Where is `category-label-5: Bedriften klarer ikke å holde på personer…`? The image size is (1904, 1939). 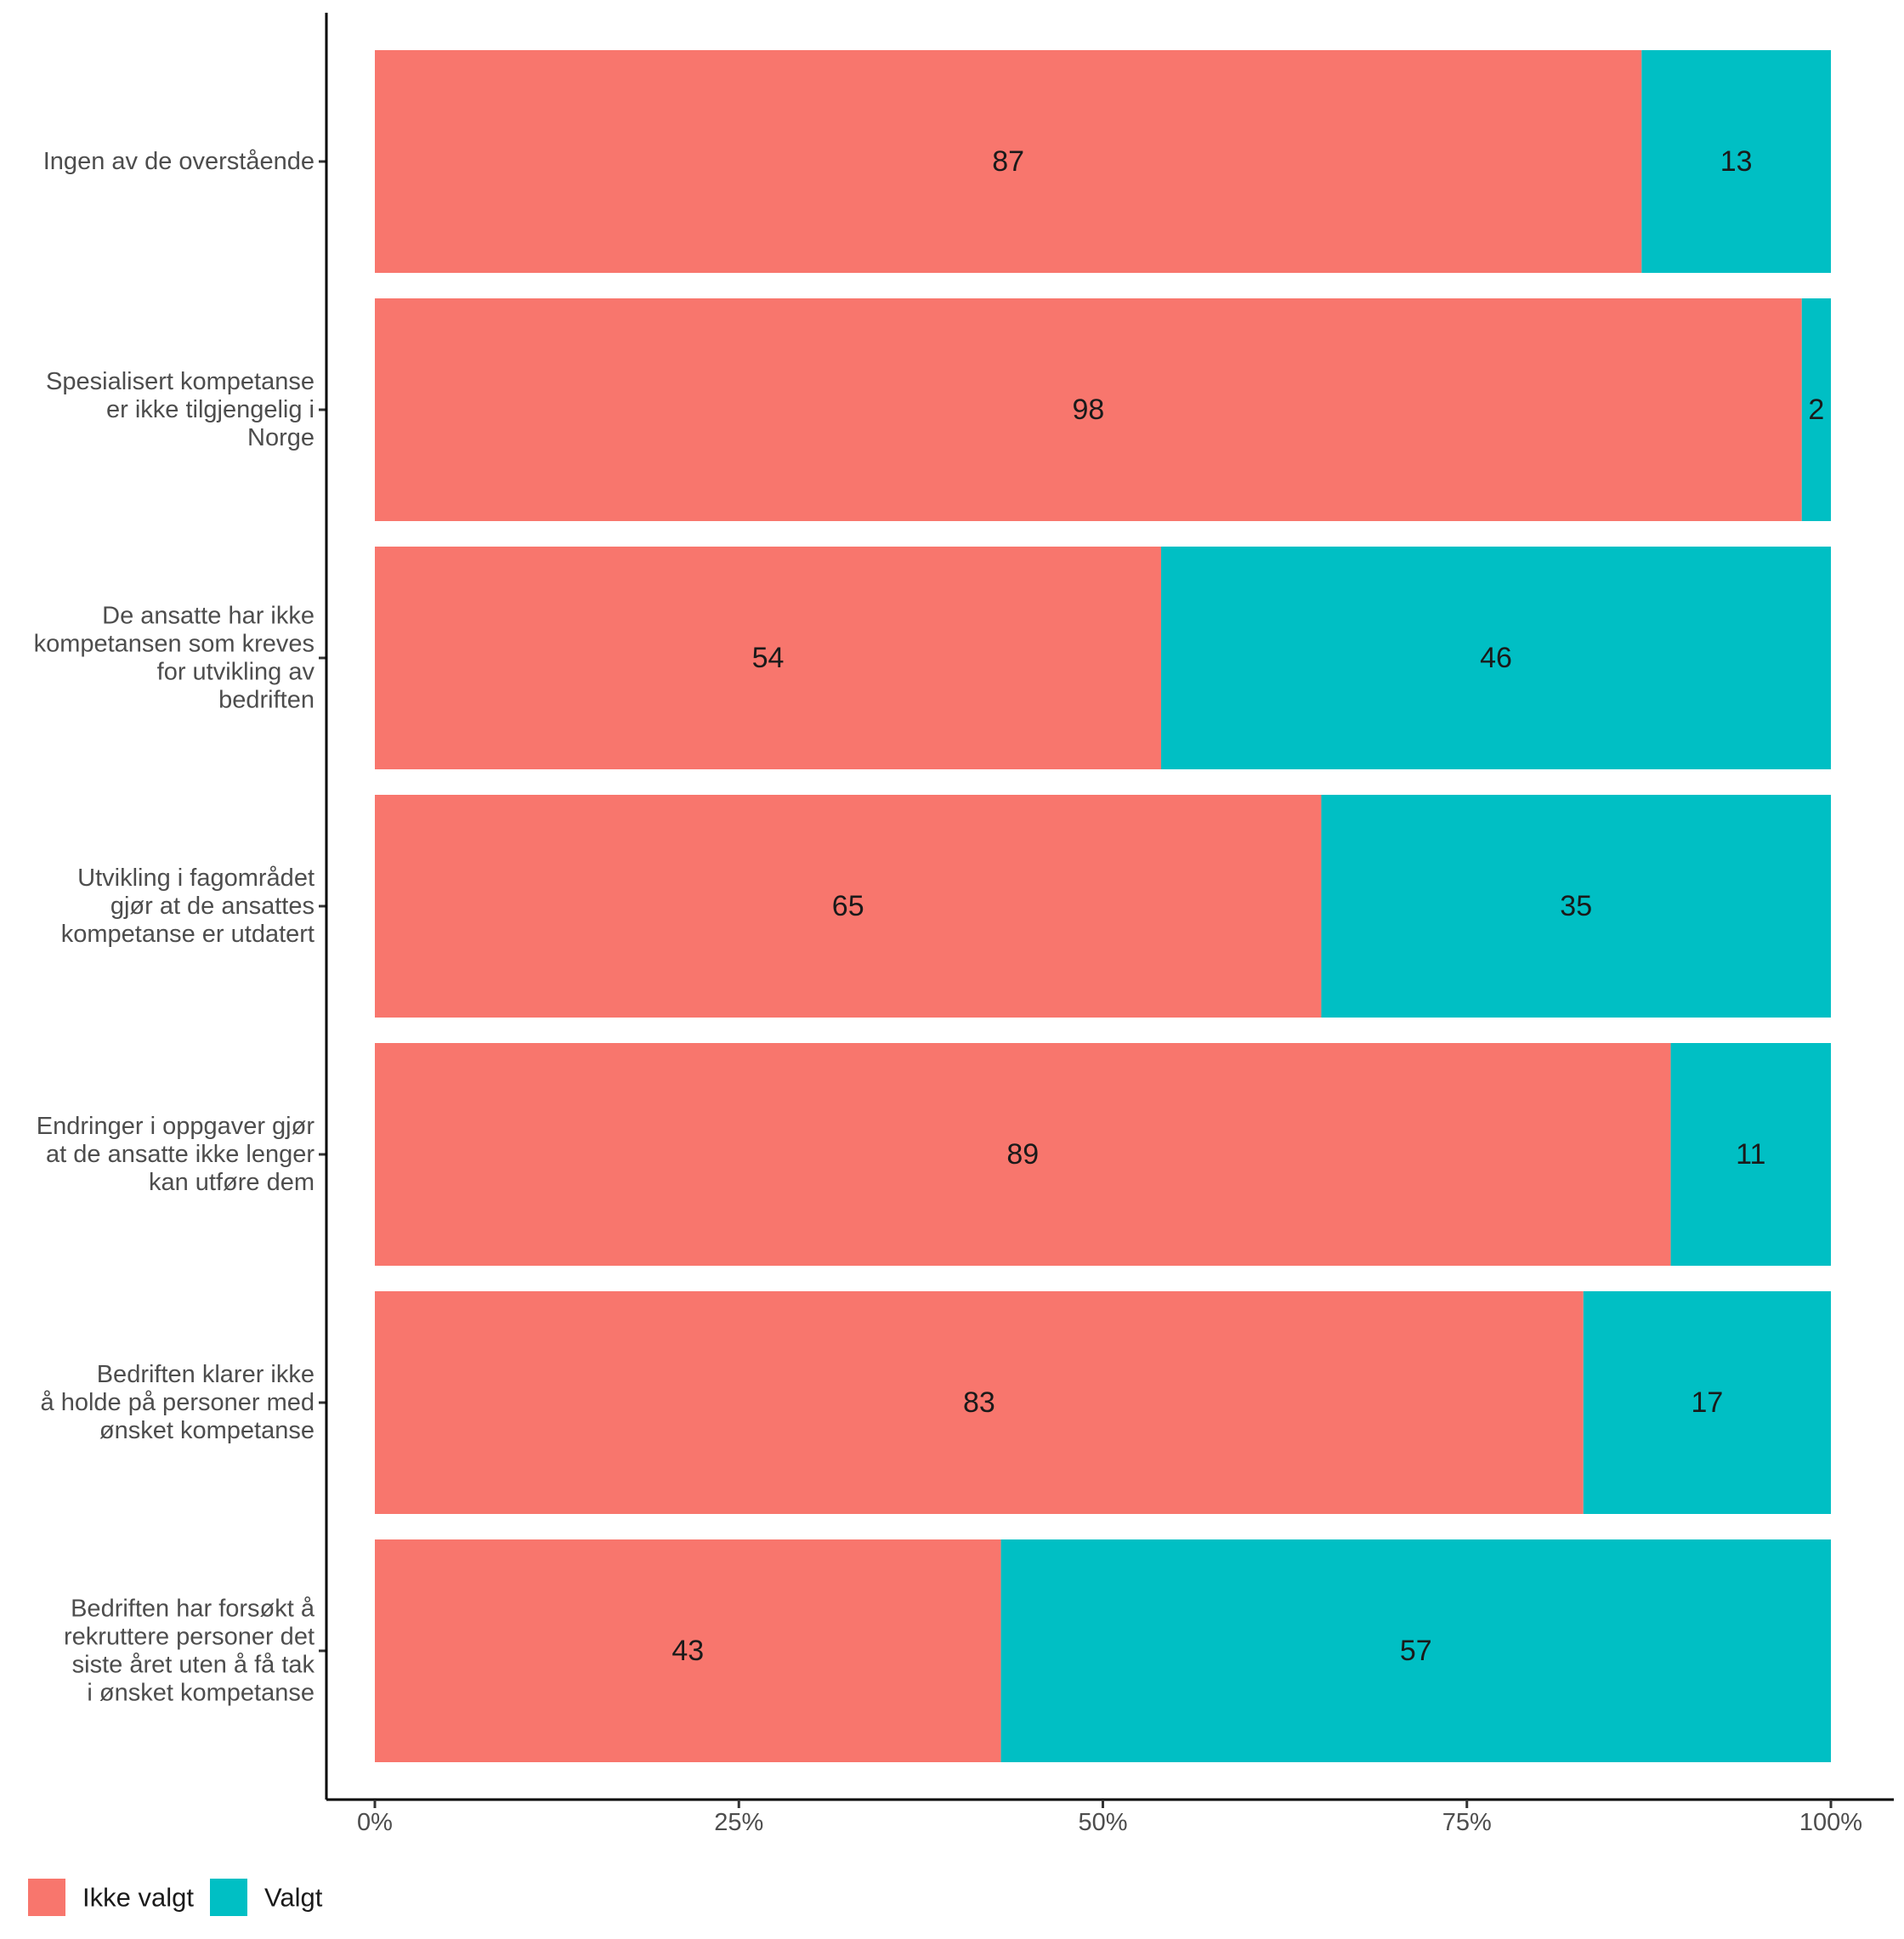
category-label-5: Bedriften klarer ikke å holde på personer… is located at coordinates (177, 1402).